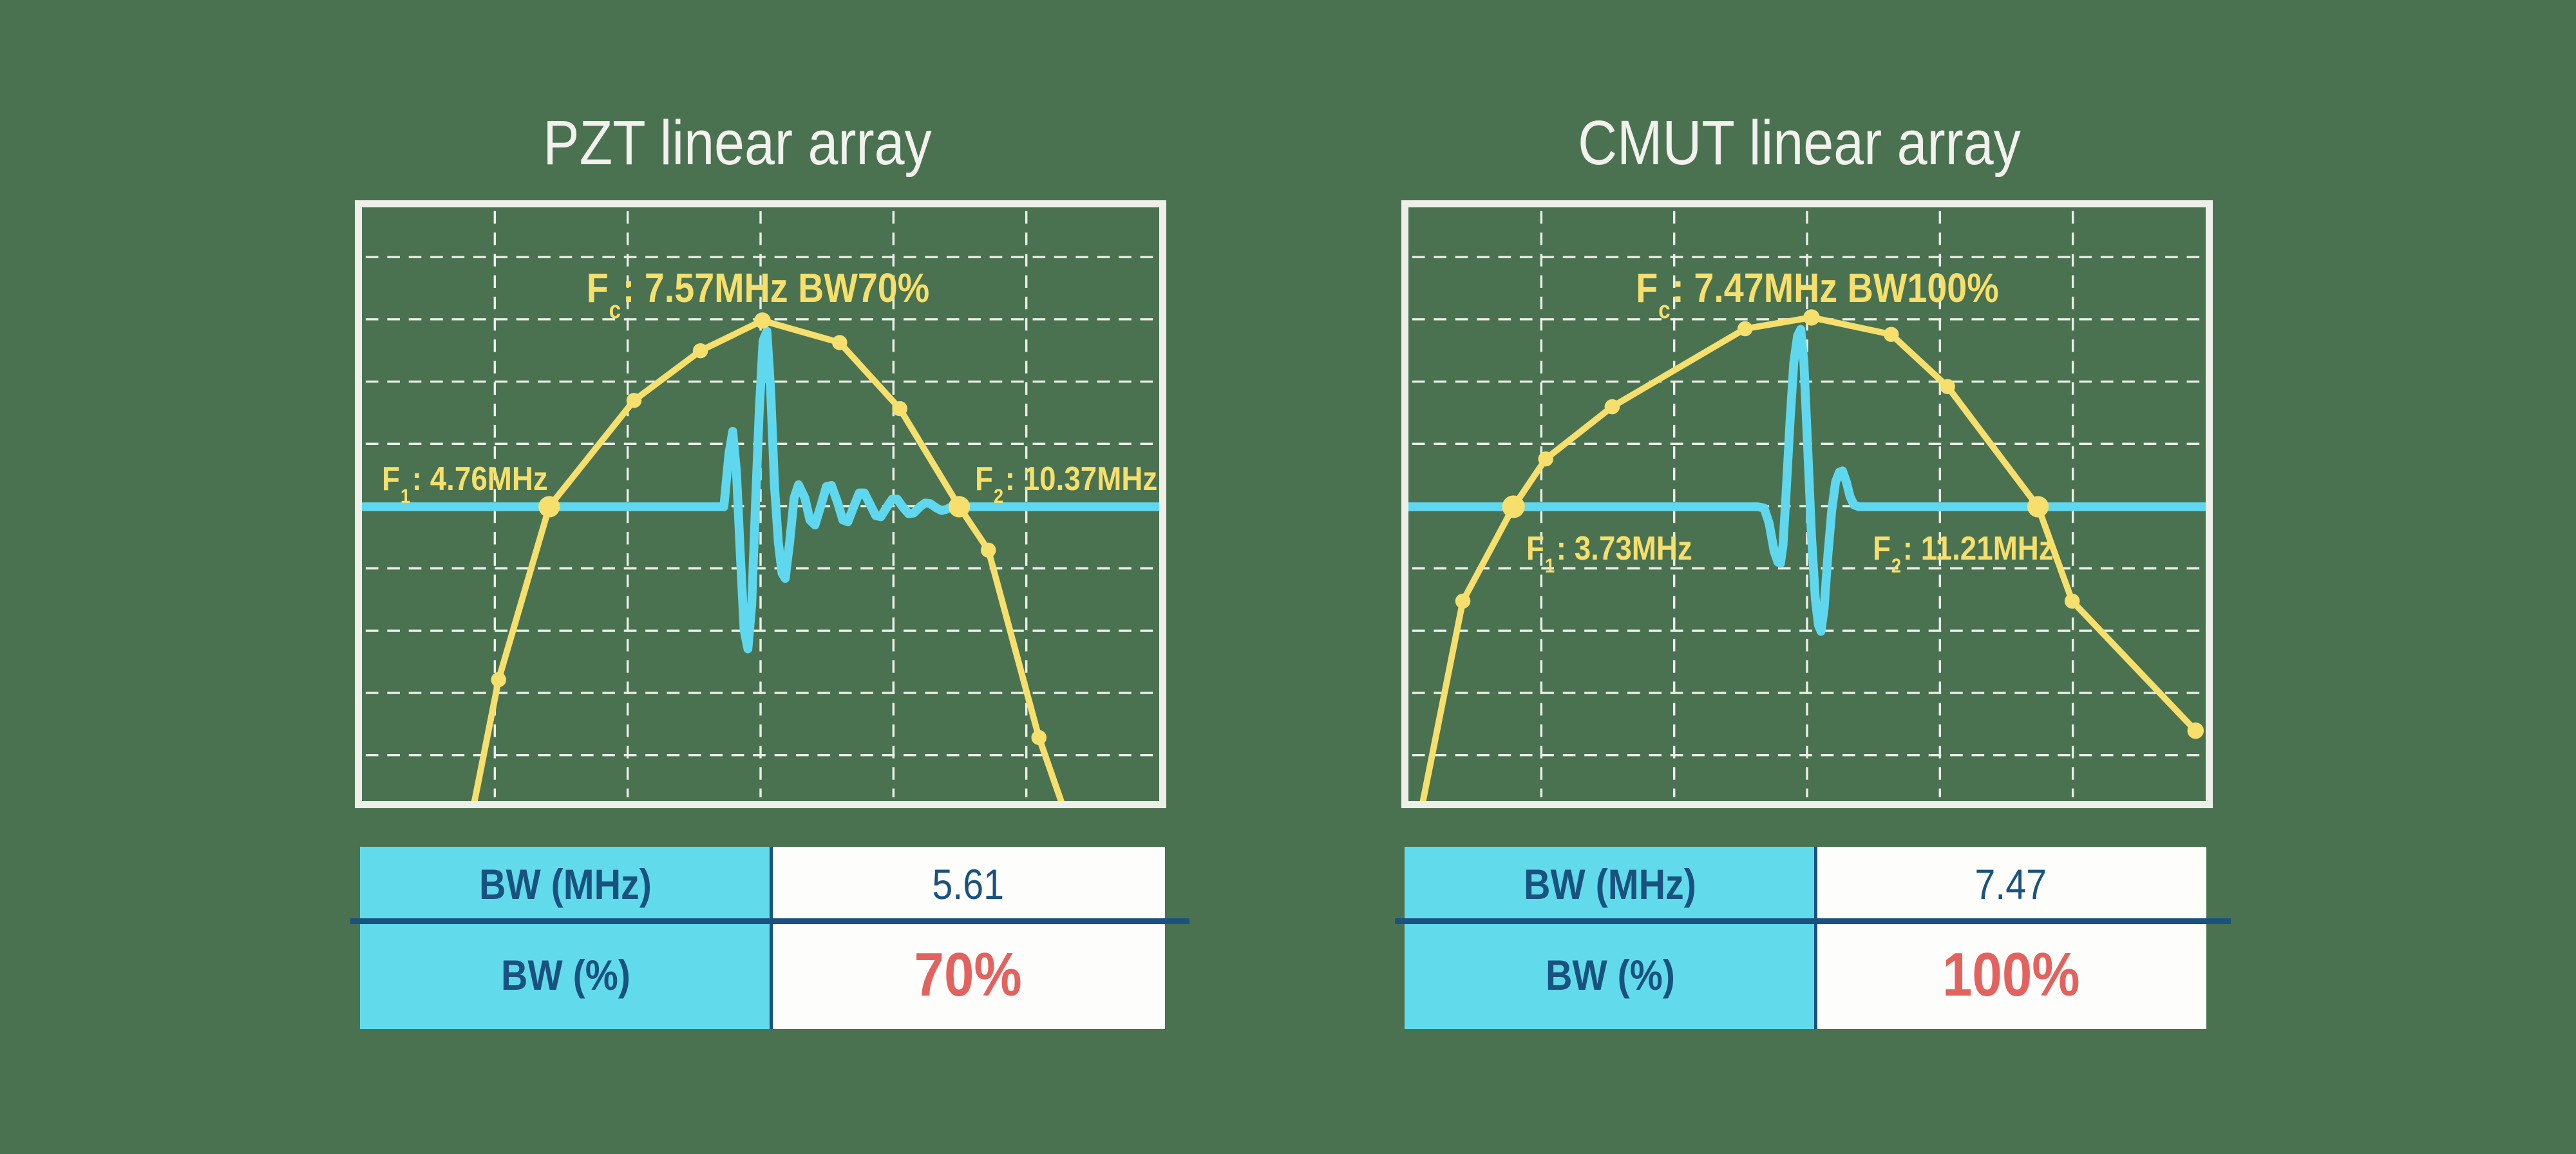  What do you see at coordinates (1066, 484) in the screenshot?
I see `f2-annotation: F2: 10.37MHz` at bounding box center [1066, 484].